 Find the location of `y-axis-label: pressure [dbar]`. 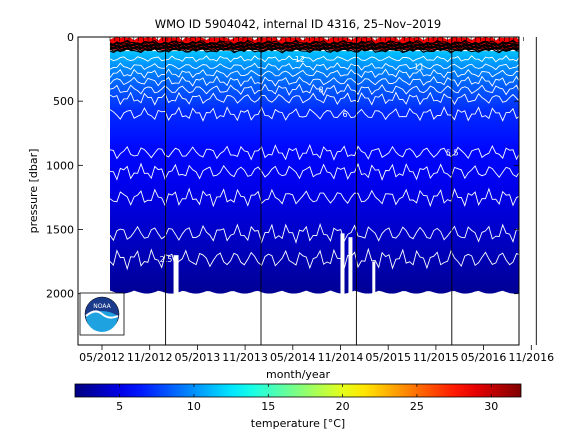

y-axis-label: pressure [dbar] is located at coordinates (33, 191).